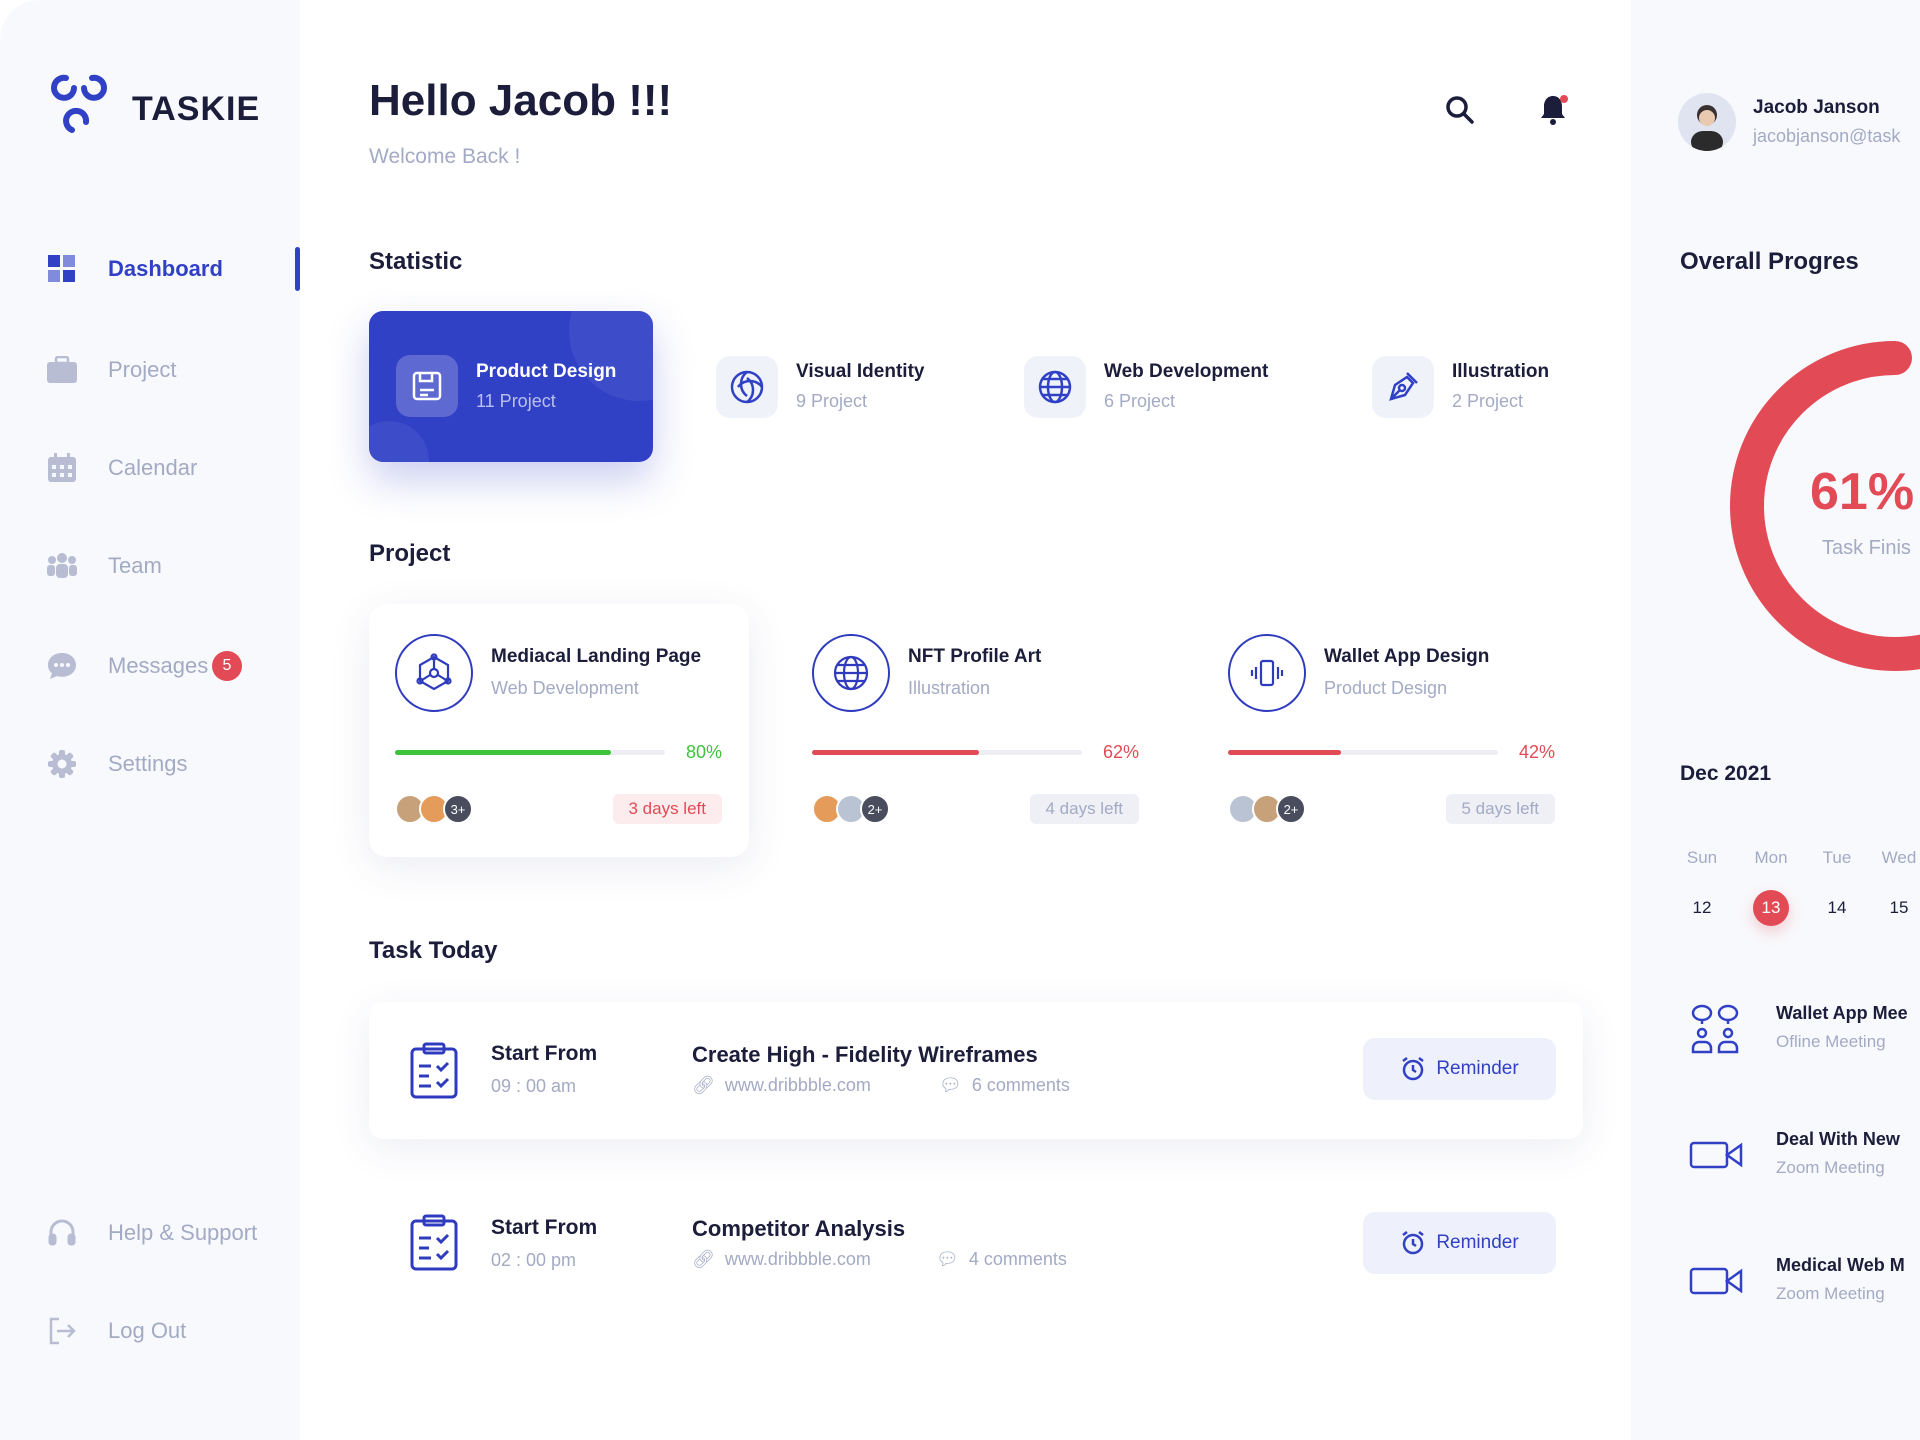 This screenshot has width=1920, height=1440. I want to click on avatar, so click(1707, 122).